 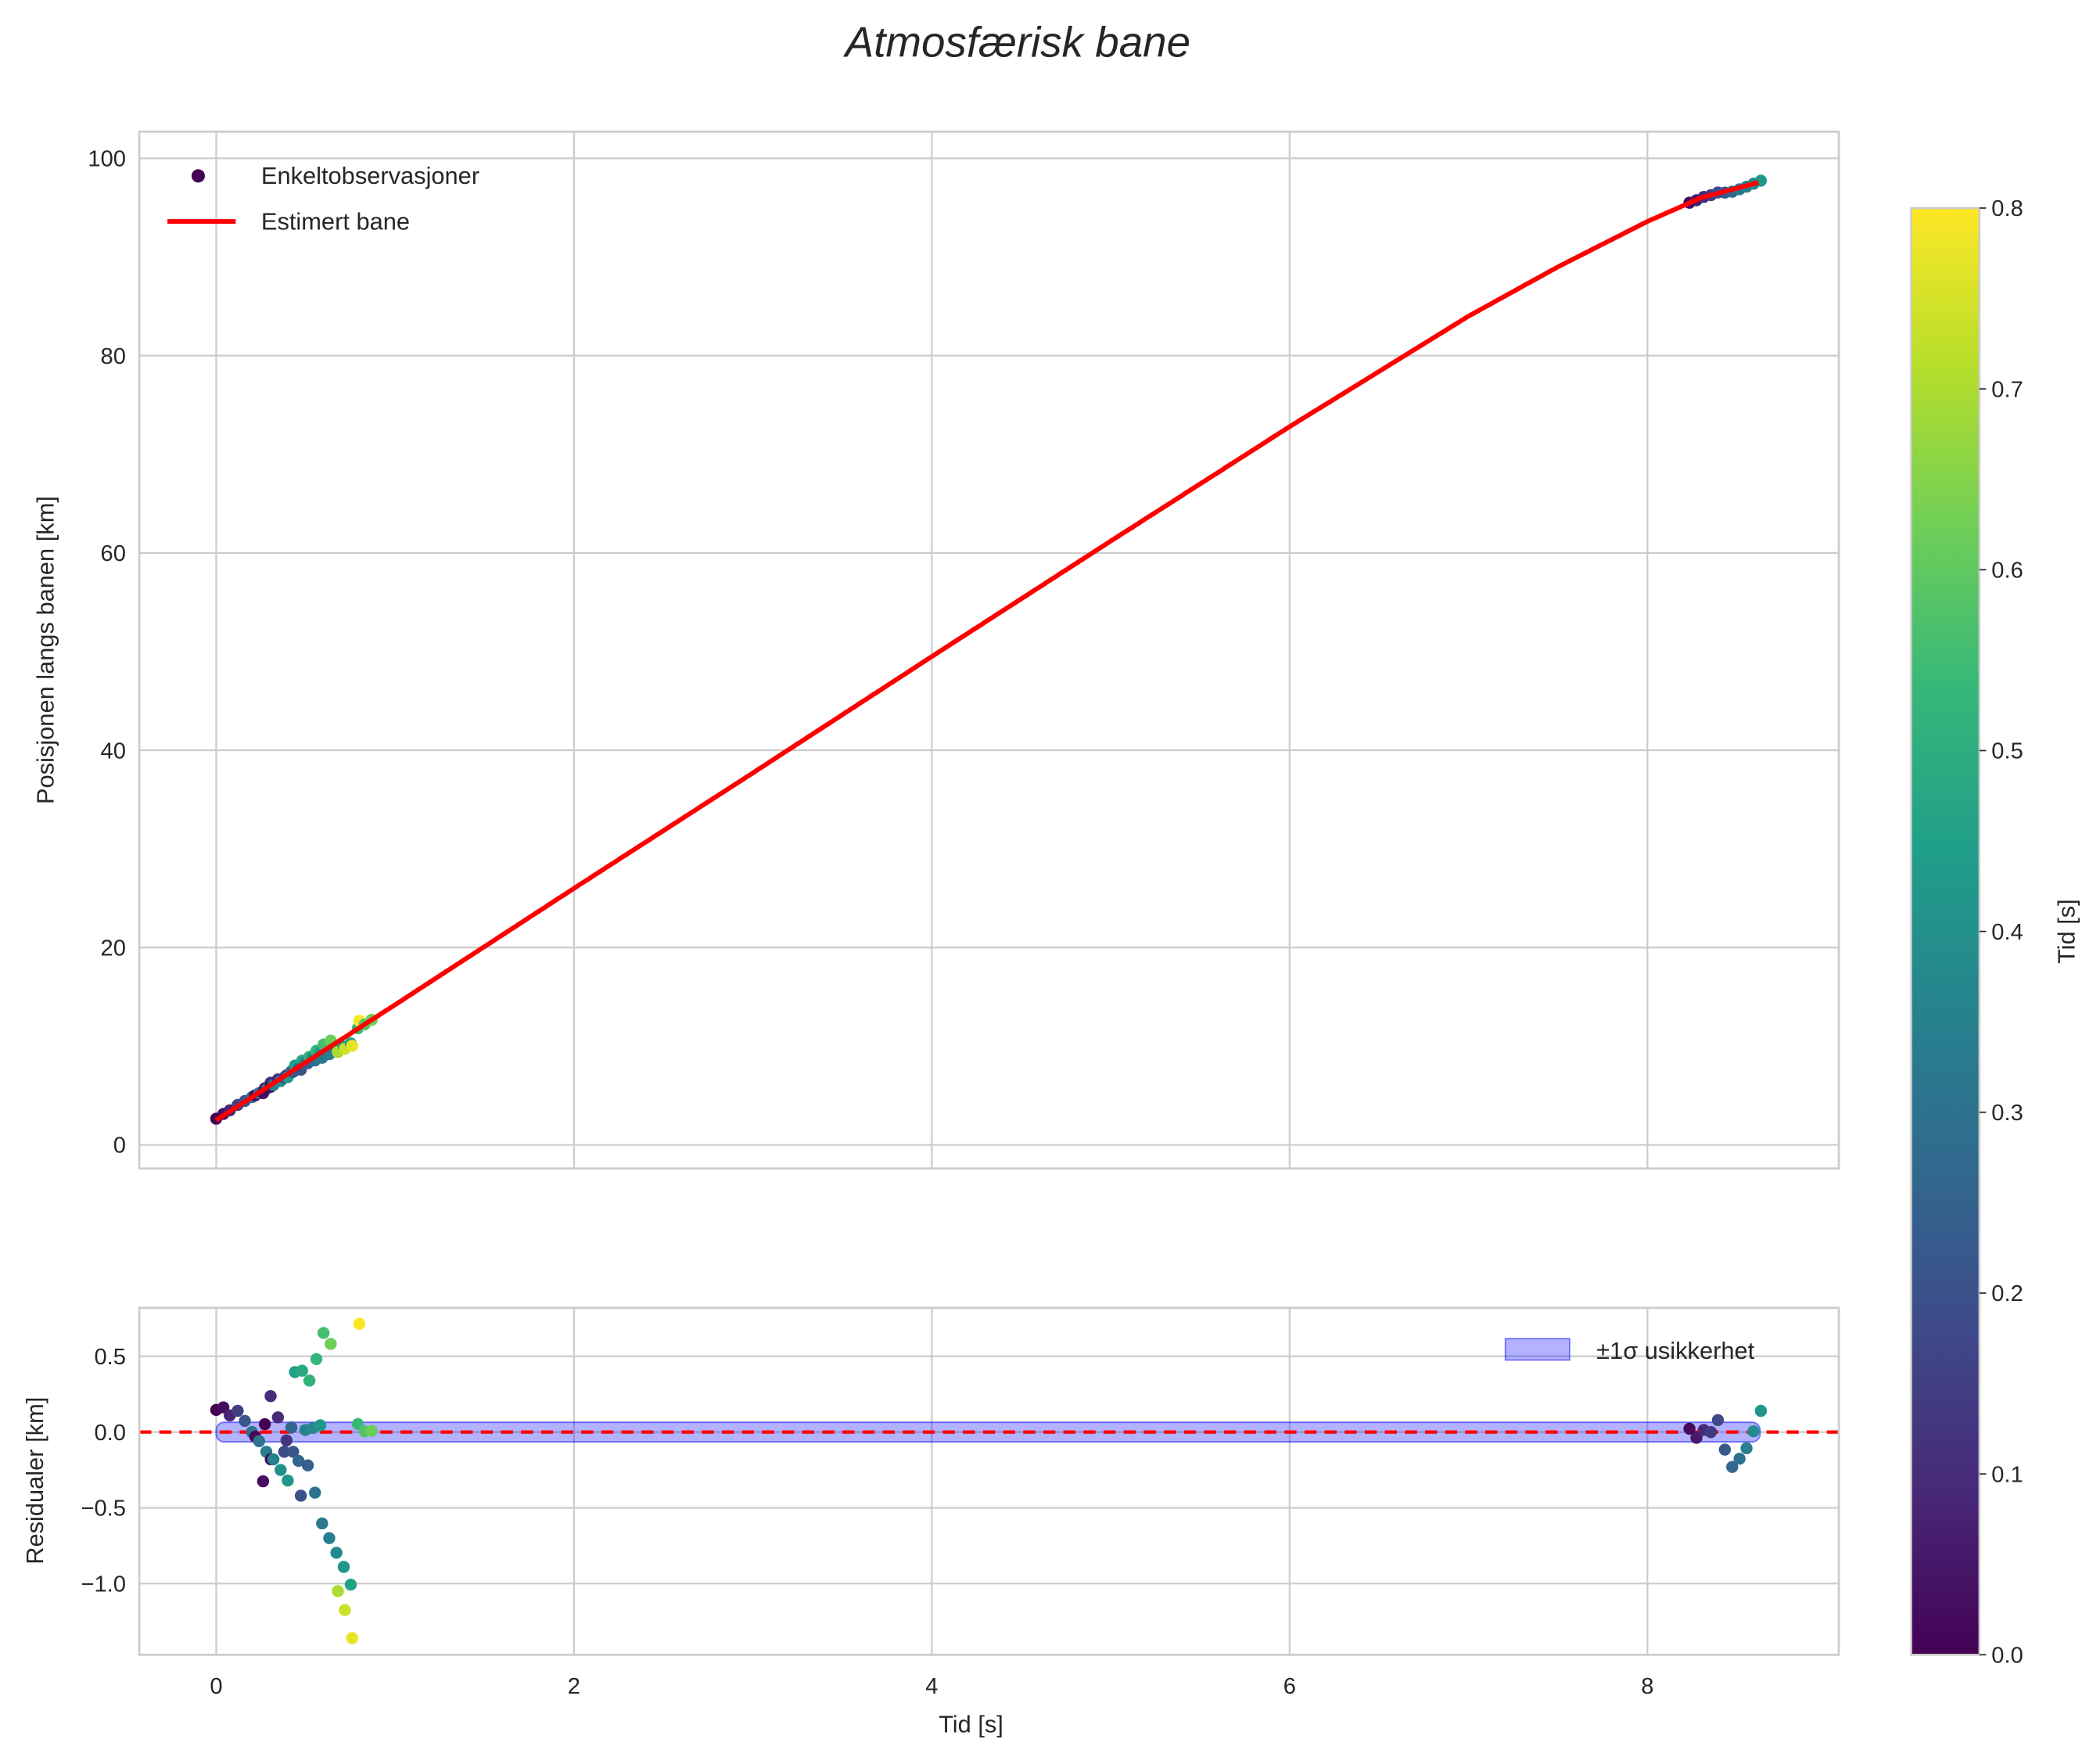 I want to click on x-tick-label: 8, so click(x=1647, y=1687).